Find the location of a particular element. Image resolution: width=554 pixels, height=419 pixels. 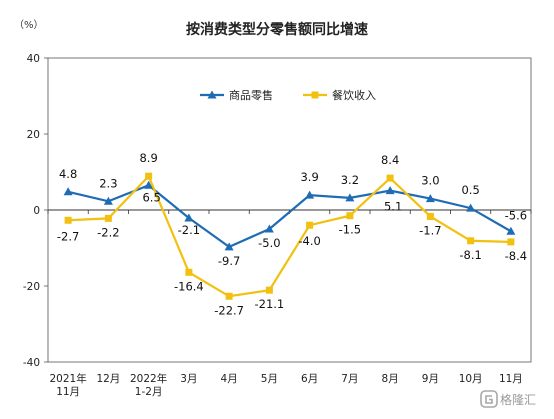

data-label: 2.3 is located at coordinates (108, 183).